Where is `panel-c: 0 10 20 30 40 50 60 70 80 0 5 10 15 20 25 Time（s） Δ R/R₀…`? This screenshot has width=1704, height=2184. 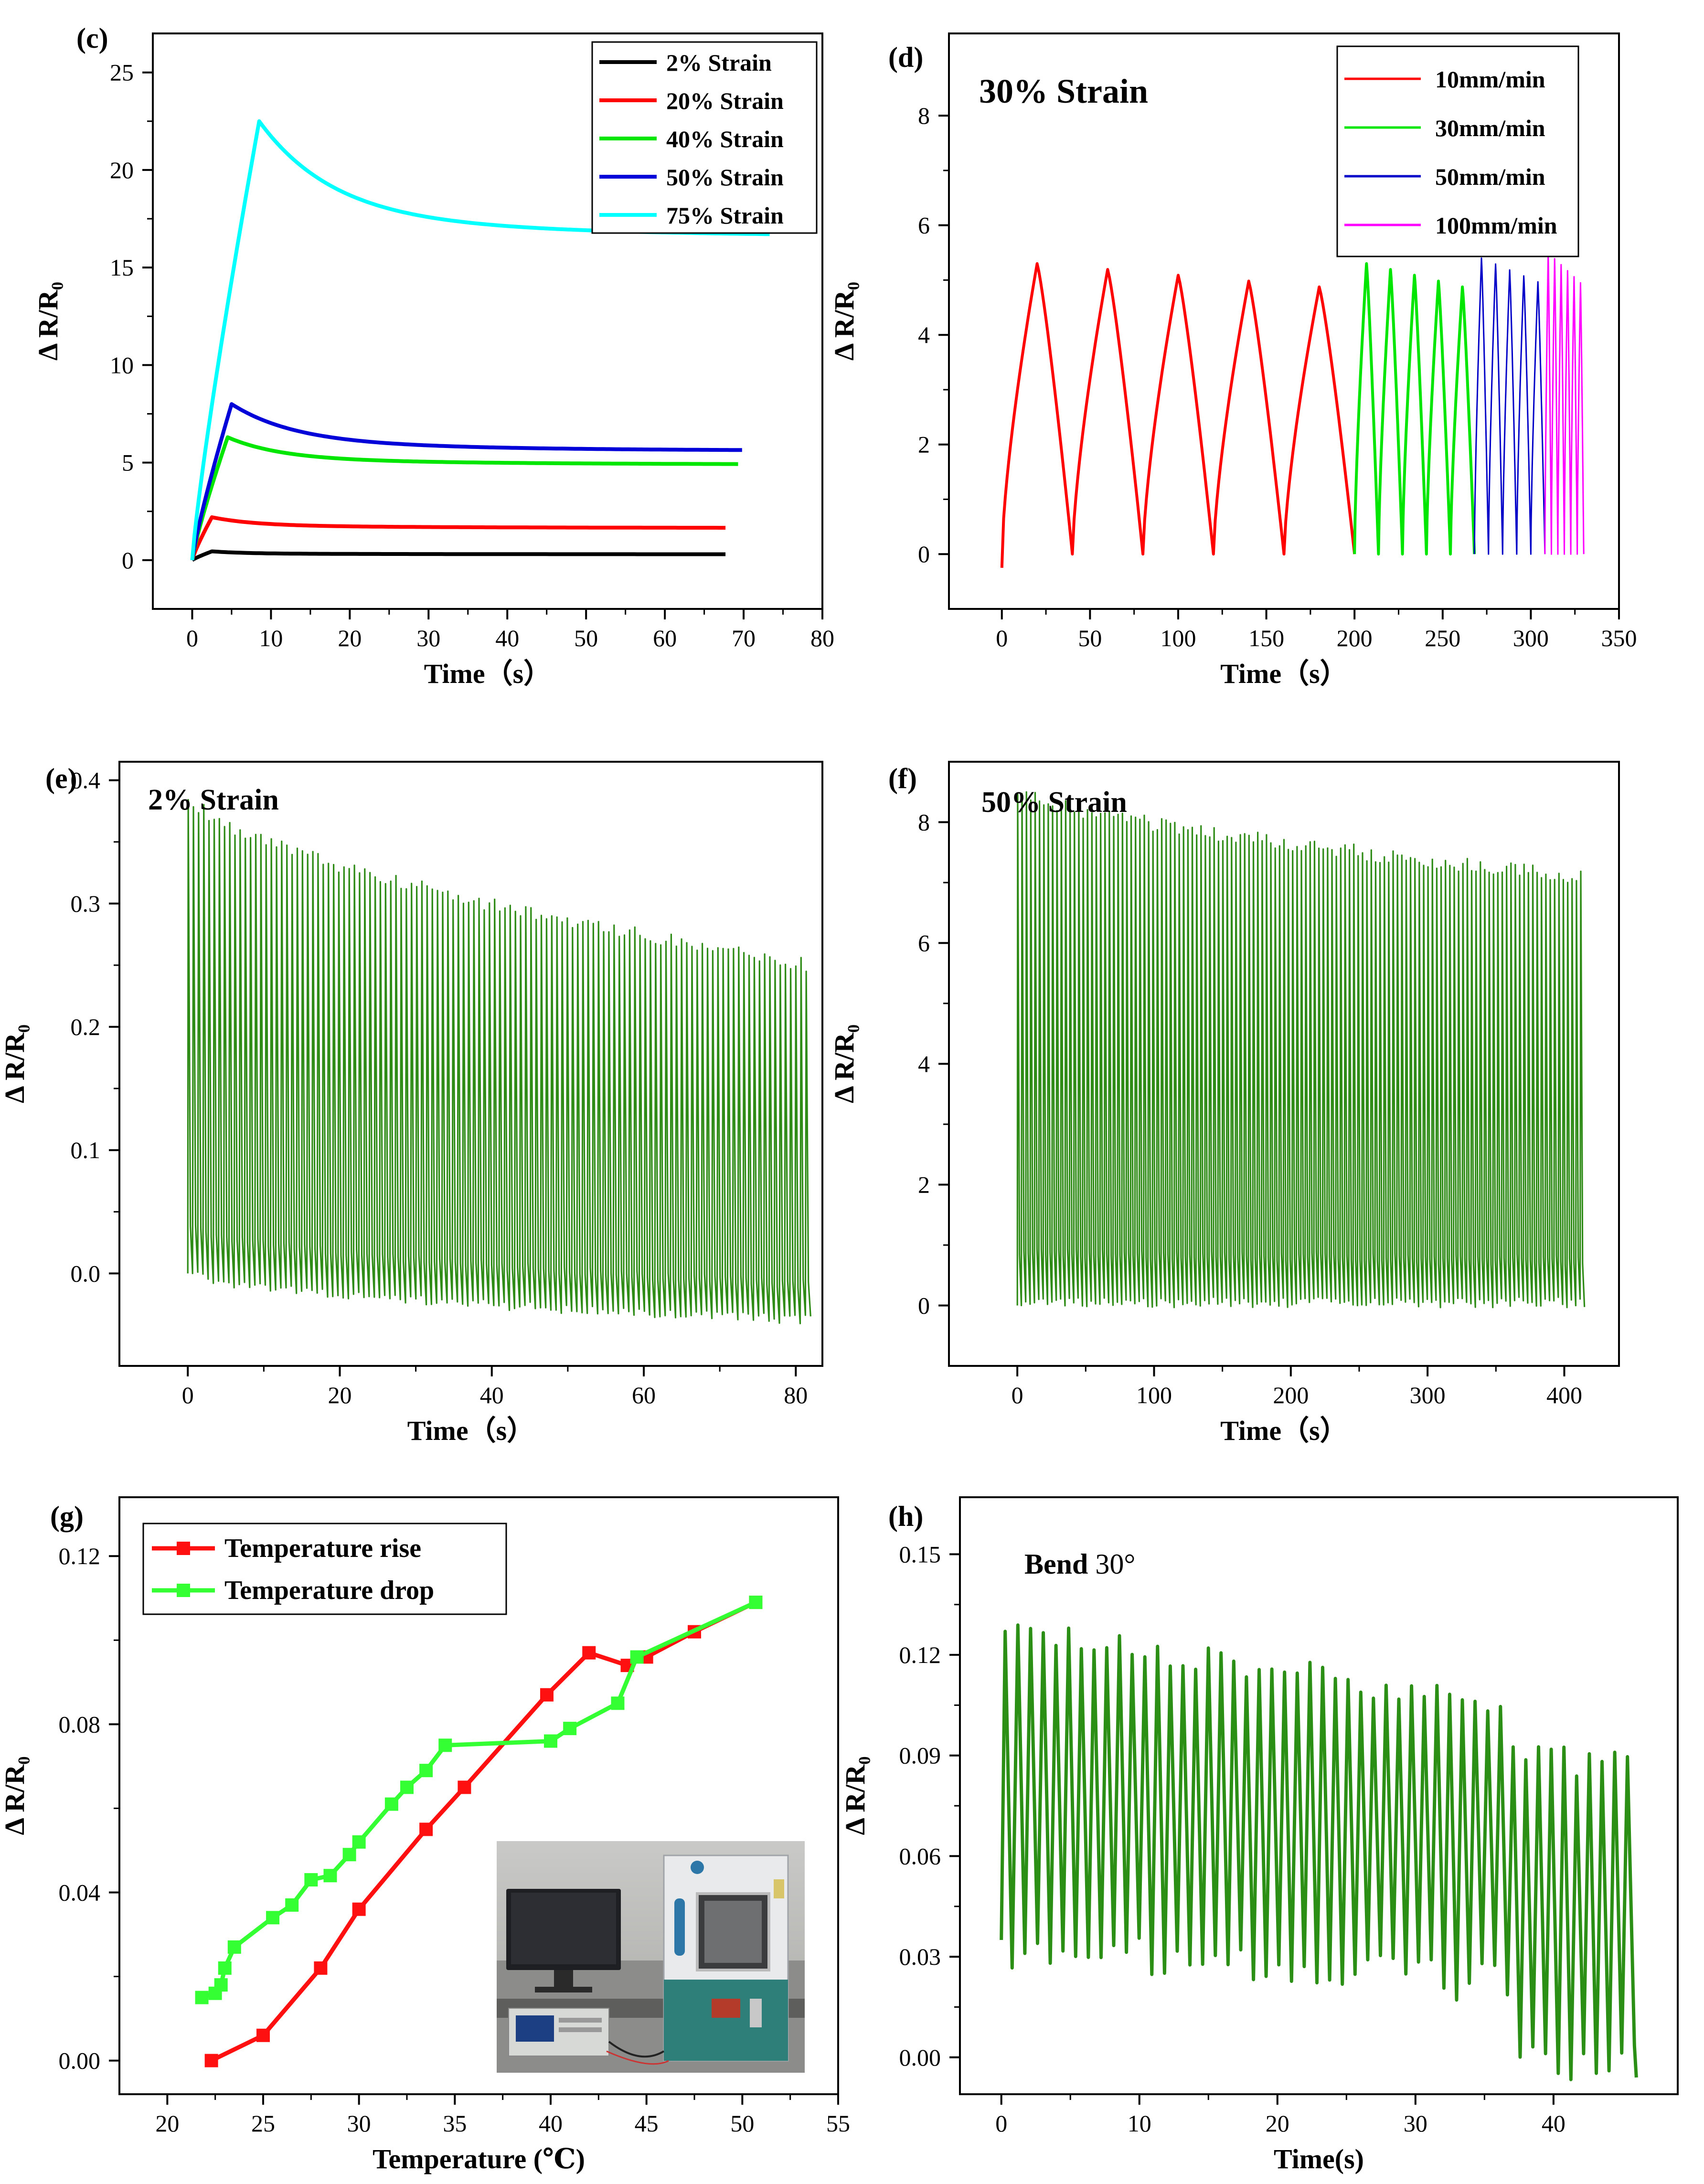
panel-c: 0 10 20 30 40 50 60 70 80 0 5 10 15 20 25 Time（s） Δ R/R₀… is located at coordinates (433, 356).